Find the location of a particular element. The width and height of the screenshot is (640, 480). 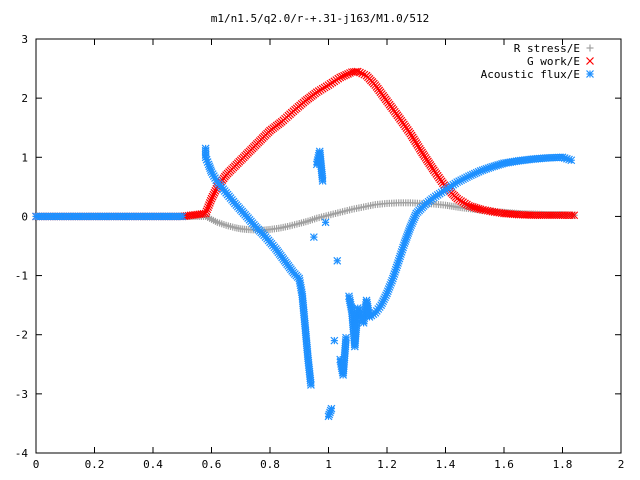

legend-label: G work/E is located at coordinates (553, 61).